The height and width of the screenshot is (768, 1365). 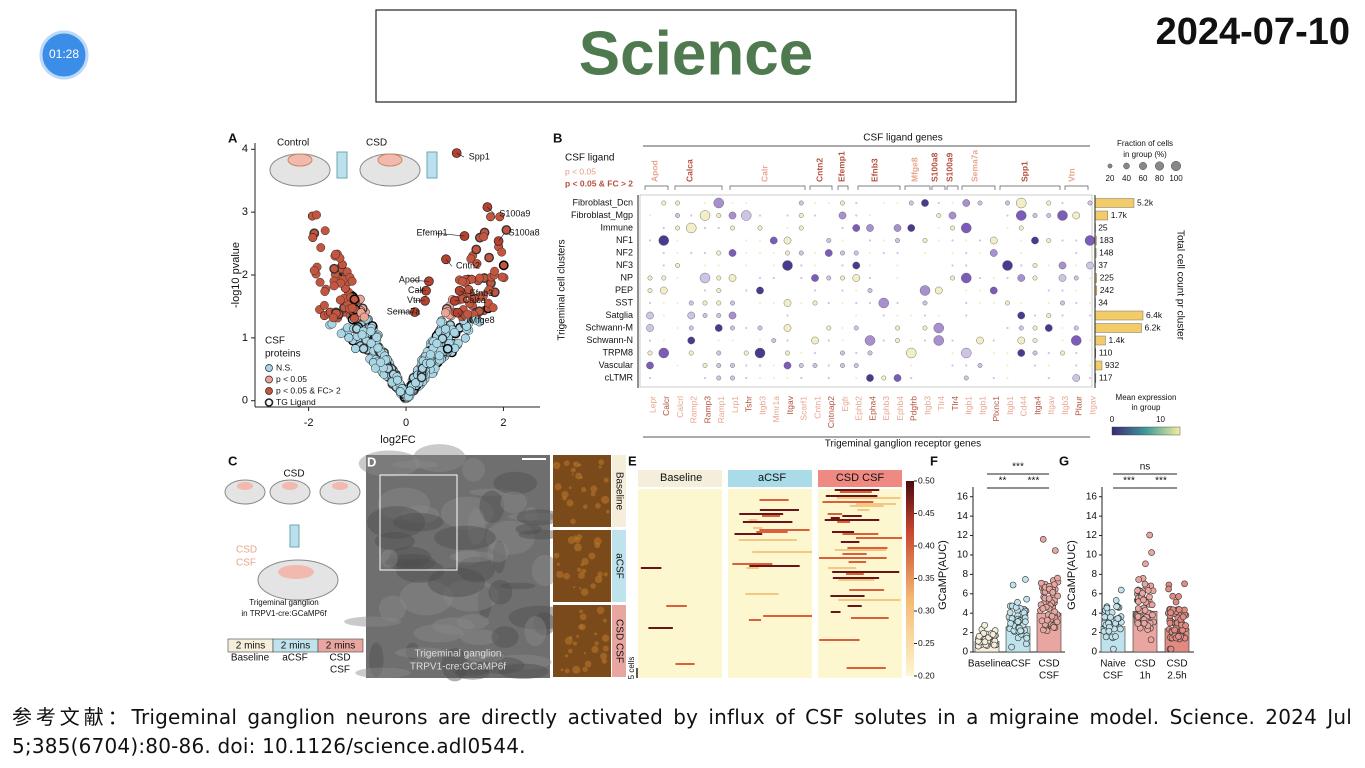 I want to click on x-tick-label: 1h, so click(x=1144, y=676).